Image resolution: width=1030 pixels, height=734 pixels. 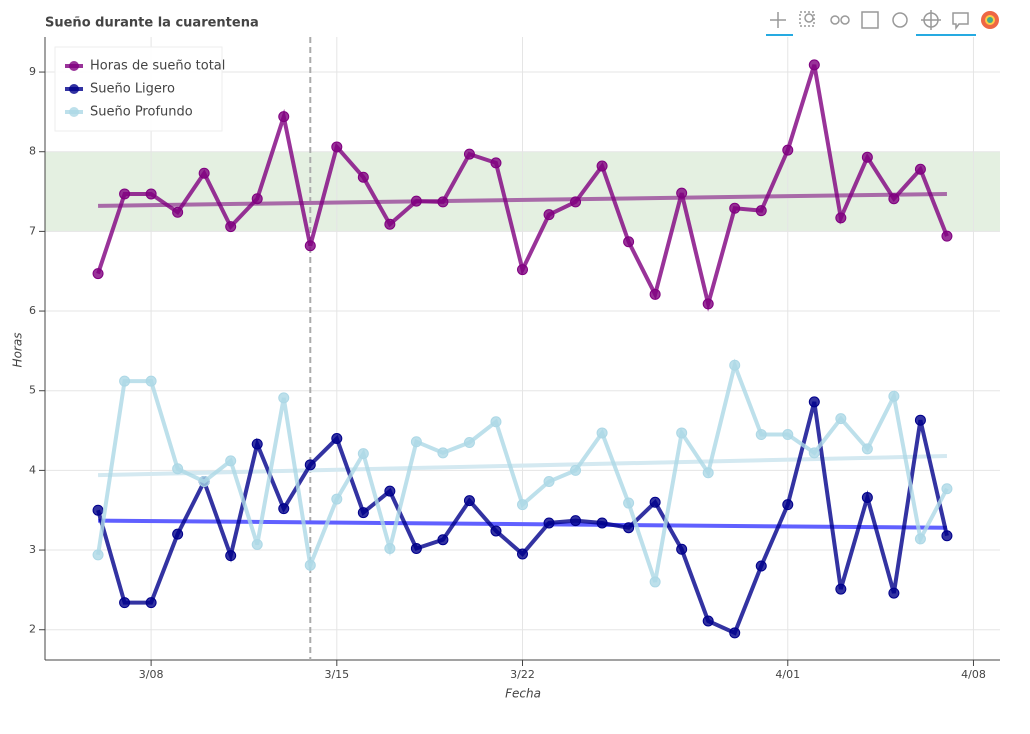 What do you see at coordinates (32, 230) in the screenshot?
I see `y-tick-label: 7` at bounding box center [32, 230].